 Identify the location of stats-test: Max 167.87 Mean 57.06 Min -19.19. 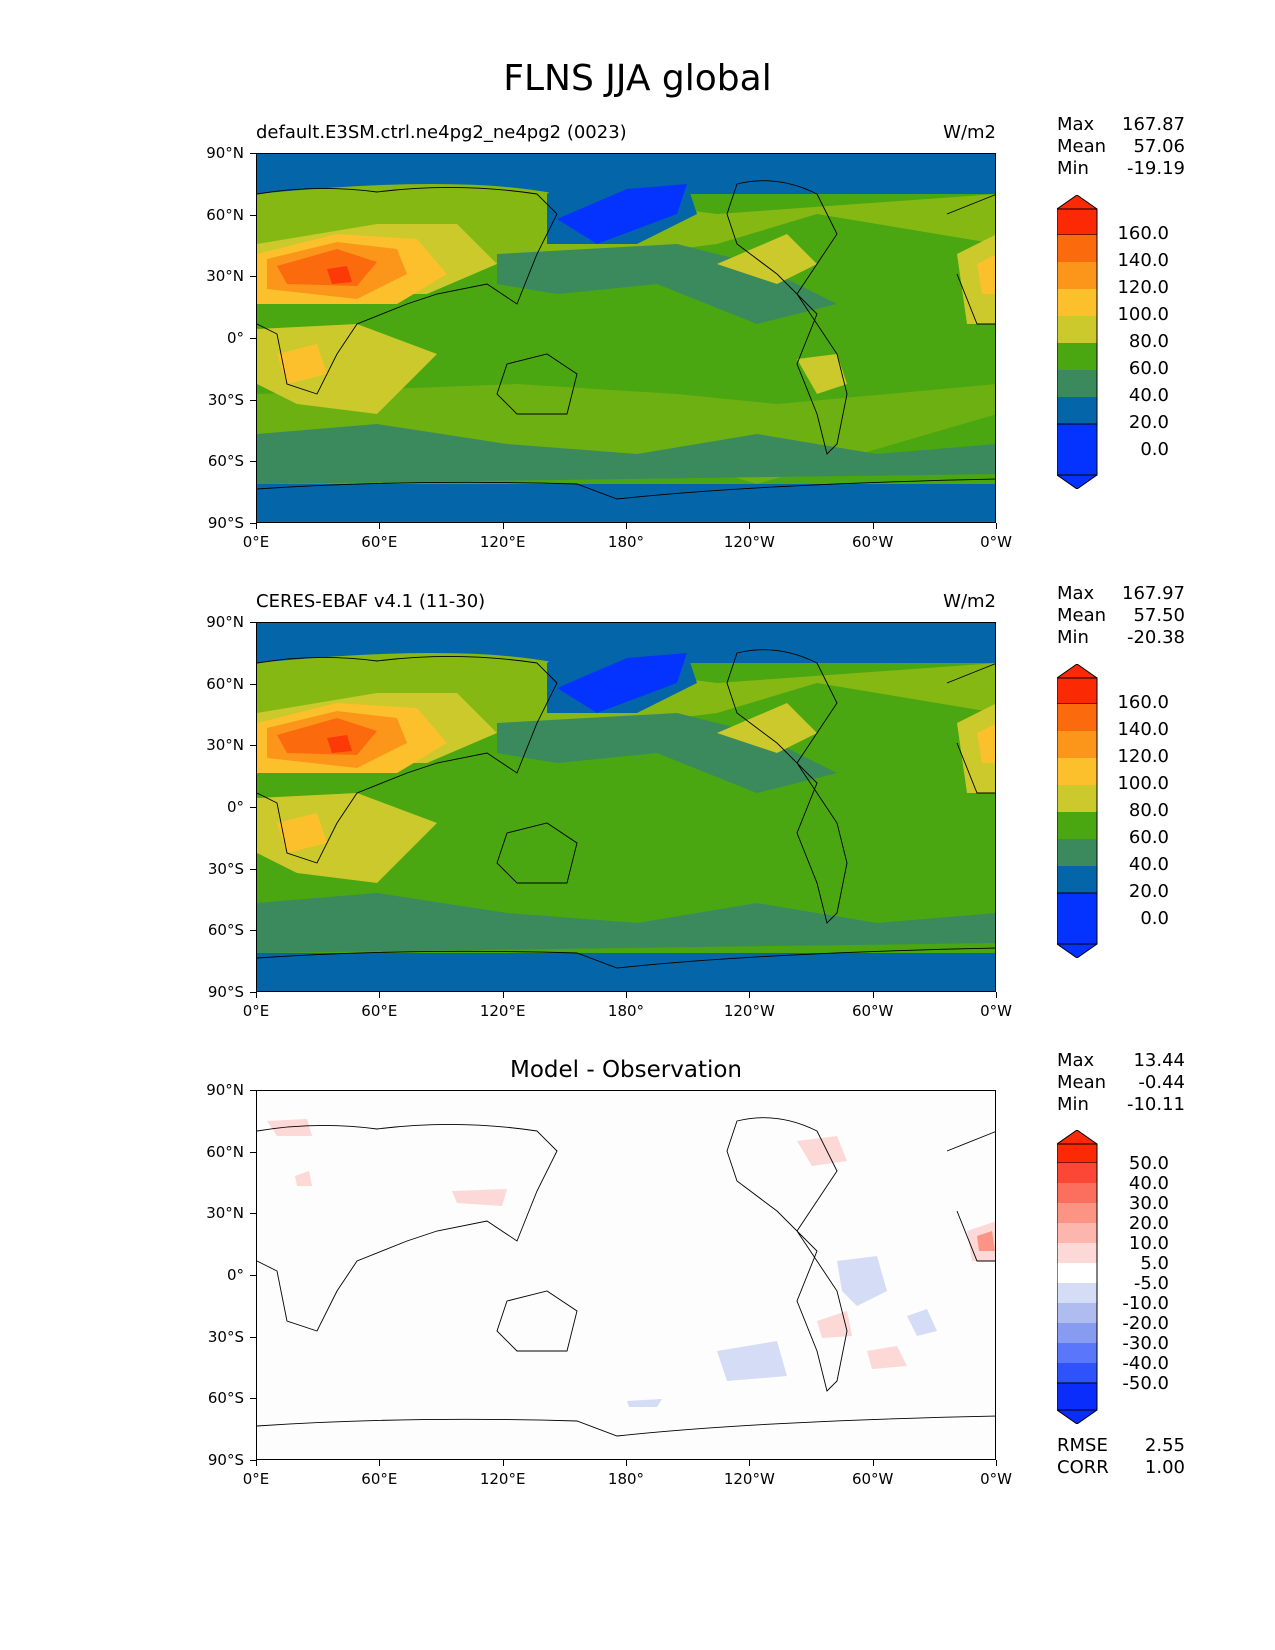
(1121, 147).